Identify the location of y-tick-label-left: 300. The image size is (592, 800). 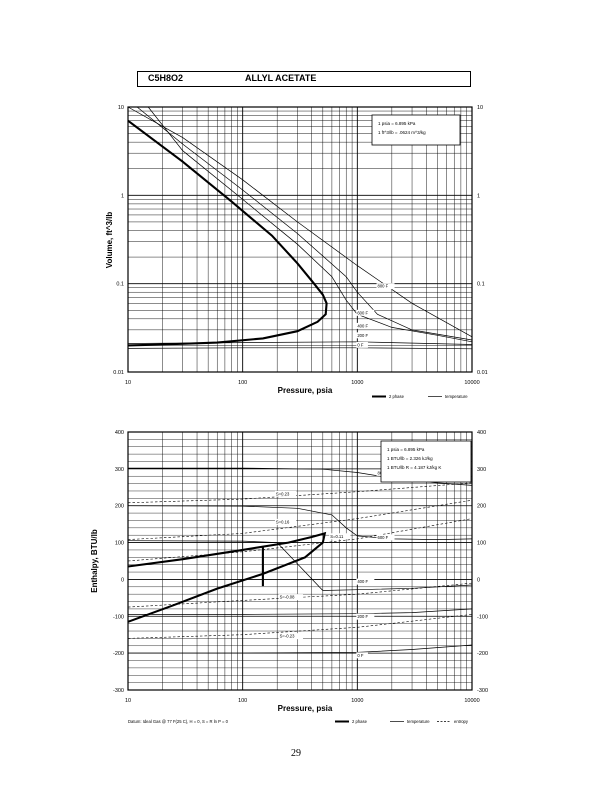
(119, 470).